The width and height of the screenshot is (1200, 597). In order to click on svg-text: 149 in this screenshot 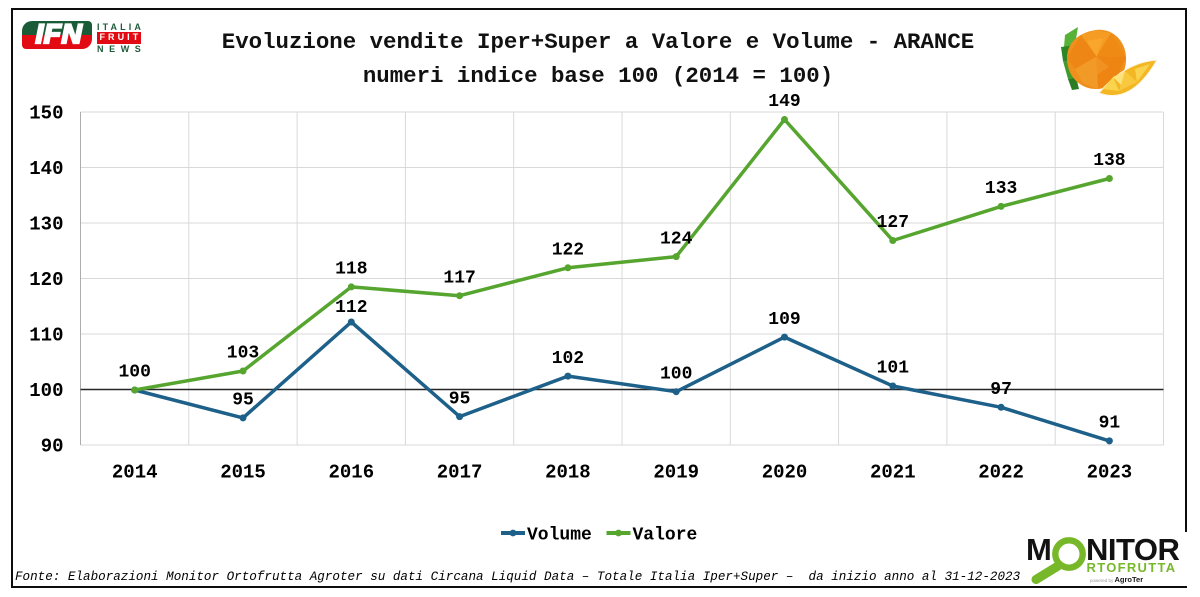, I will do `click(784, 102)`.